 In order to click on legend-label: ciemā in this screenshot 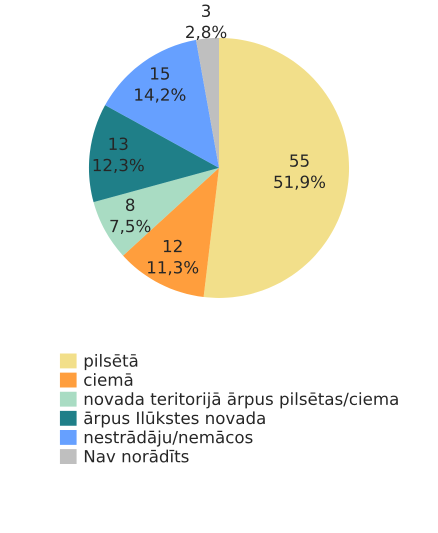, I will do `click(108, 379)`.